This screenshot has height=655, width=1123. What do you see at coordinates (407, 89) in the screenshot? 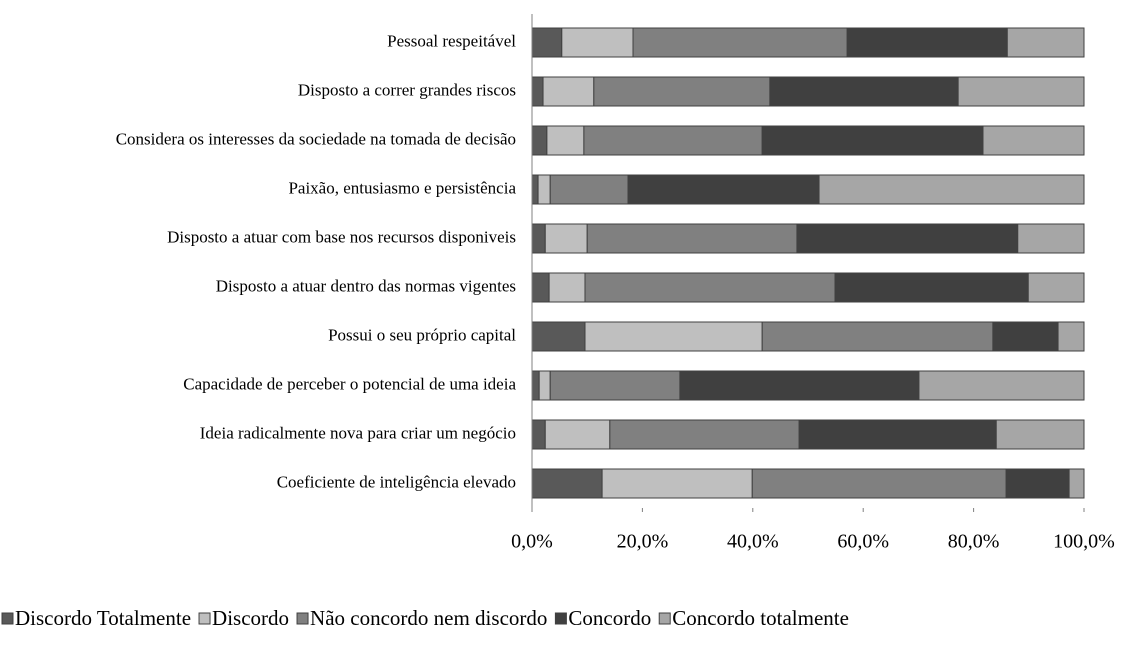
I see `category-label: Disposto a correr grandes riscos` at bounding box center [407, 89].